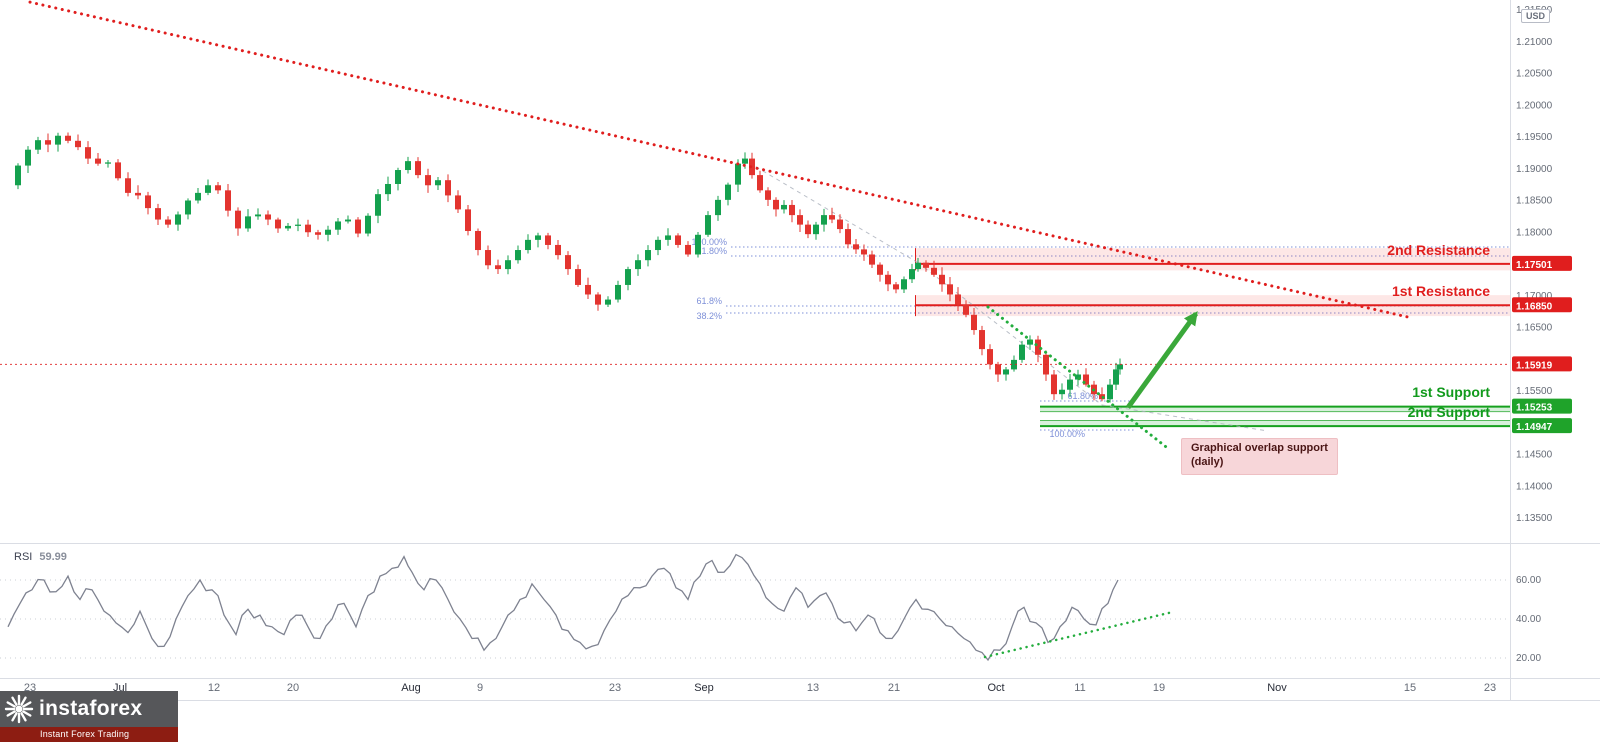  What do you see at coordinates (1534, 328) in the screenshot?
I see `price-axis-tick: 1.16500` at bounding box center [1534, 328].